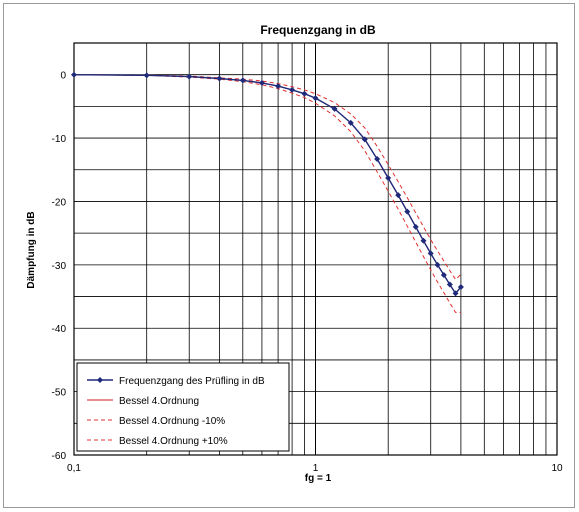 The image size is (579, 512). I want to click on y-tick-label: -30, so click(59, 266).